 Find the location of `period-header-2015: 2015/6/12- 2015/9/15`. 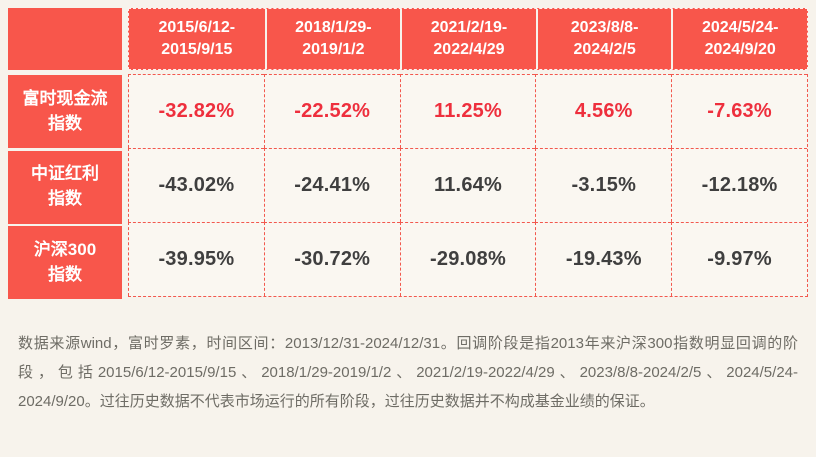

period-header-2015: 2015/6/12- 2015/9/15 is located at coordinates (197, 38).